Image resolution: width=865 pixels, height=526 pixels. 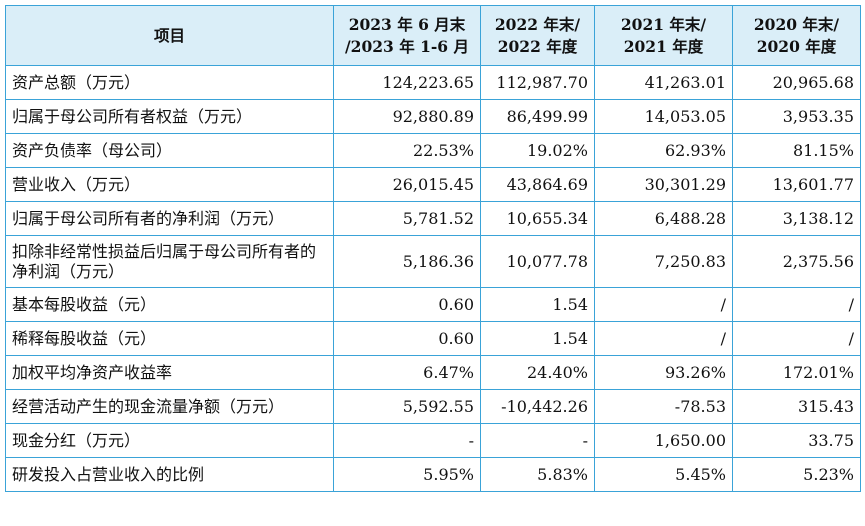 What do you see at coordinates (537, 184) in the screenshot?
I see `cell-2022: 43,864.69` at bounding box center [537, 184].